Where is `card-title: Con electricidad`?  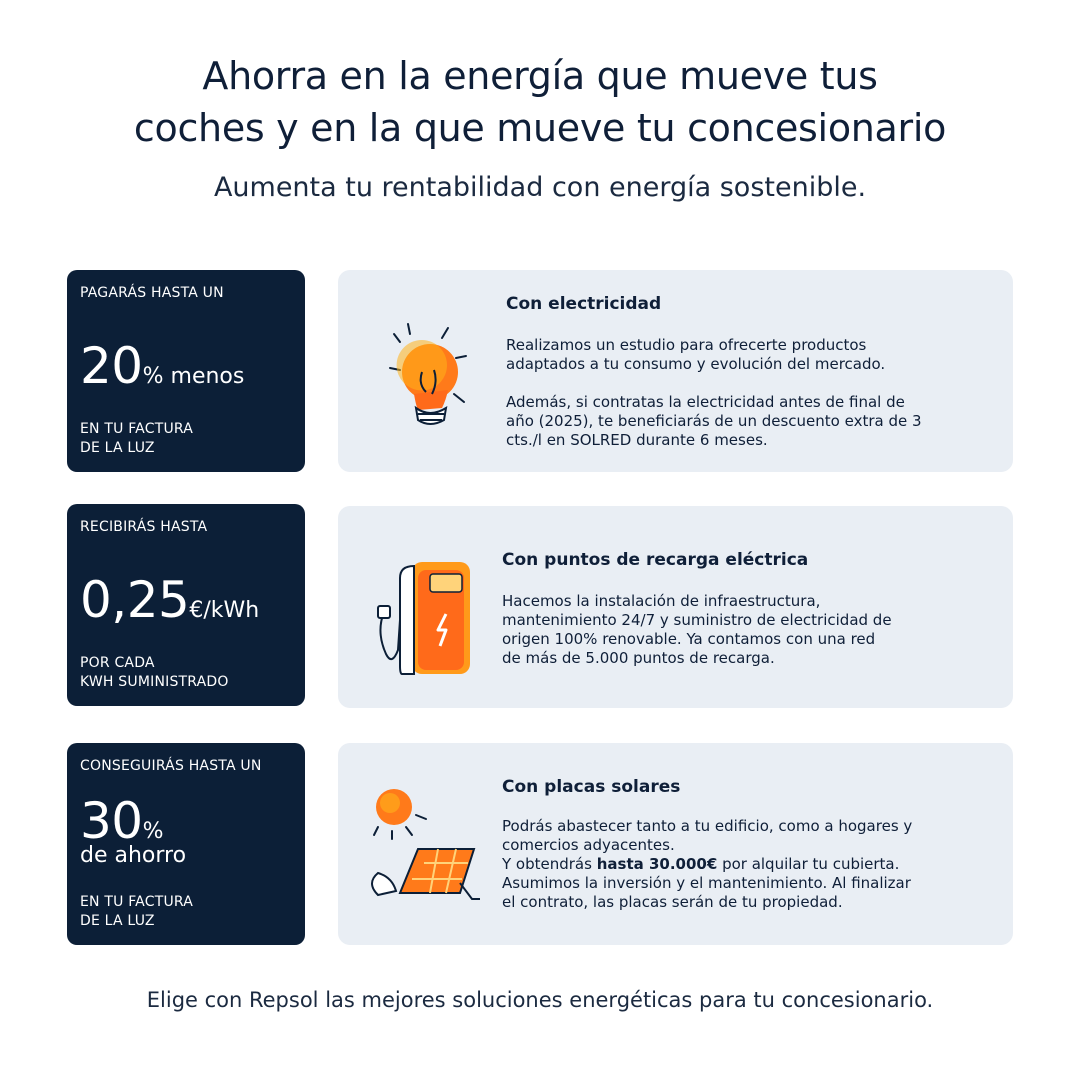 card-title: Con electricidad is located at coordinates (584, 304).